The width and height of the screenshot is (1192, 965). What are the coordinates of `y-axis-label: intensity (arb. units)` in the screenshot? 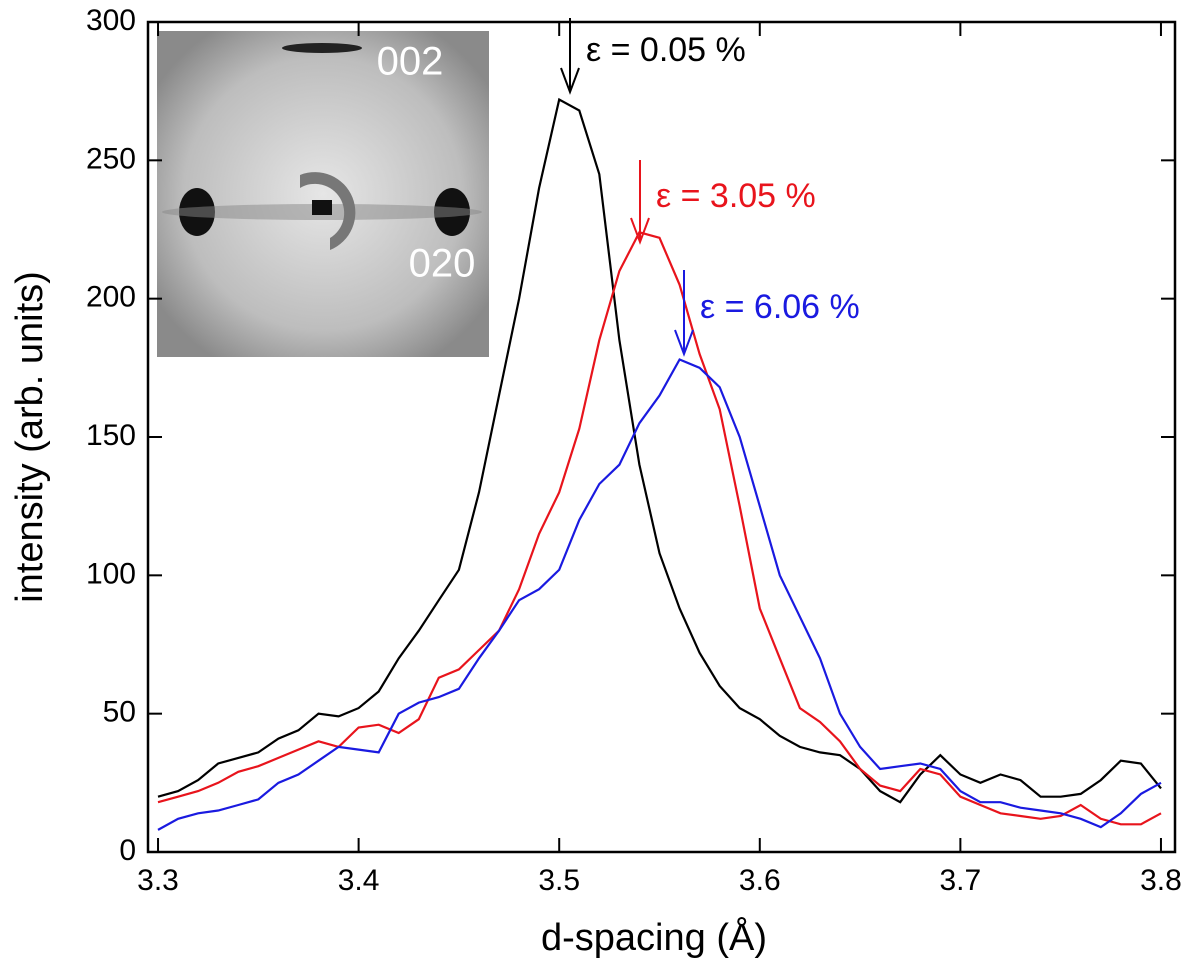 It's located at (30, 437).